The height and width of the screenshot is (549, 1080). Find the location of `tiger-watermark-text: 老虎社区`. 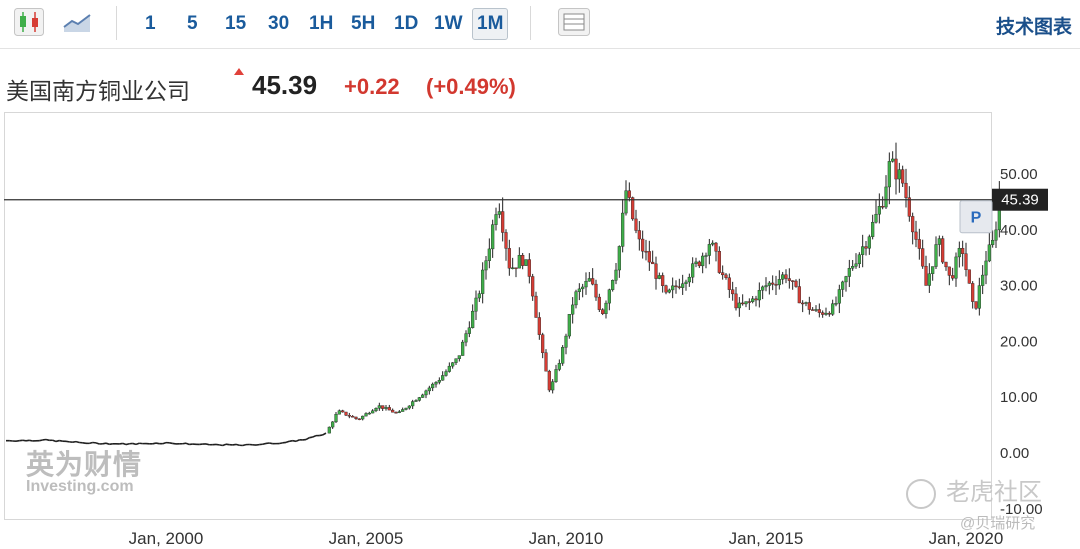

tiger-watermark-text: 老虎社区 is located at coordinates (994, 492).